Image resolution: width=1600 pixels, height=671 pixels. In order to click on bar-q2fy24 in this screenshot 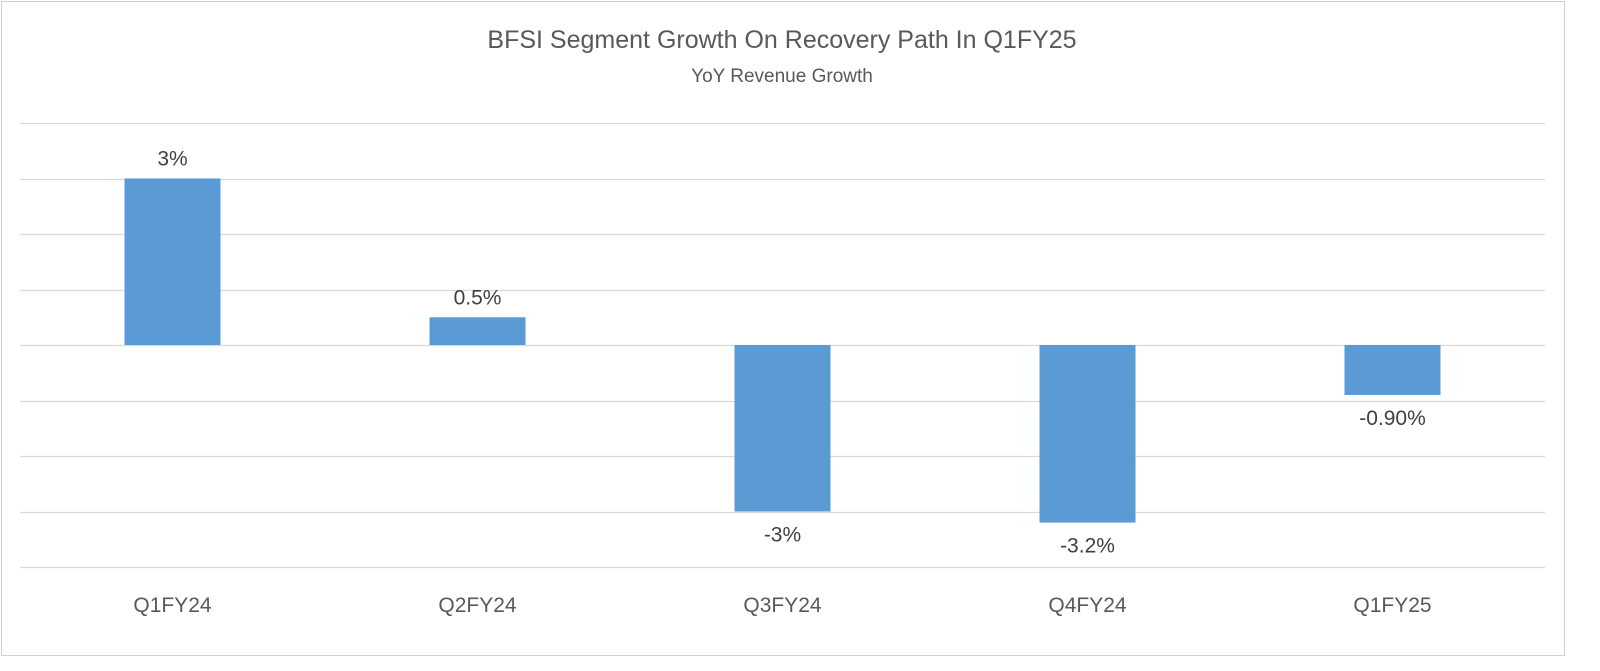, I will do `click(477, 331)`.